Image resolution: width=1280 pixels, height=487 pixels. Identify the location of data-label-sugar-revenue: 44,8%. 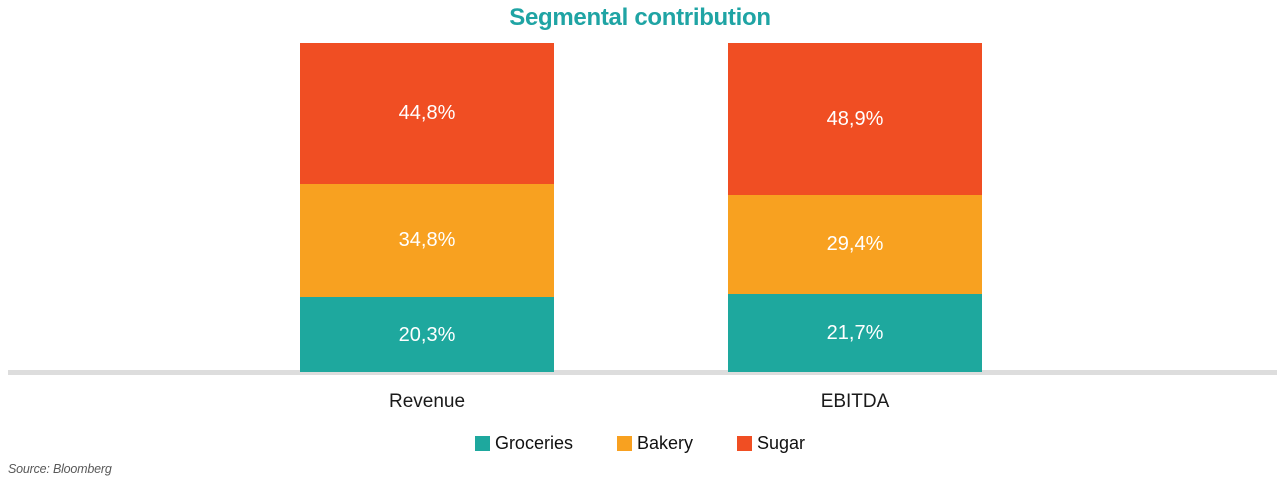
(427, 113).